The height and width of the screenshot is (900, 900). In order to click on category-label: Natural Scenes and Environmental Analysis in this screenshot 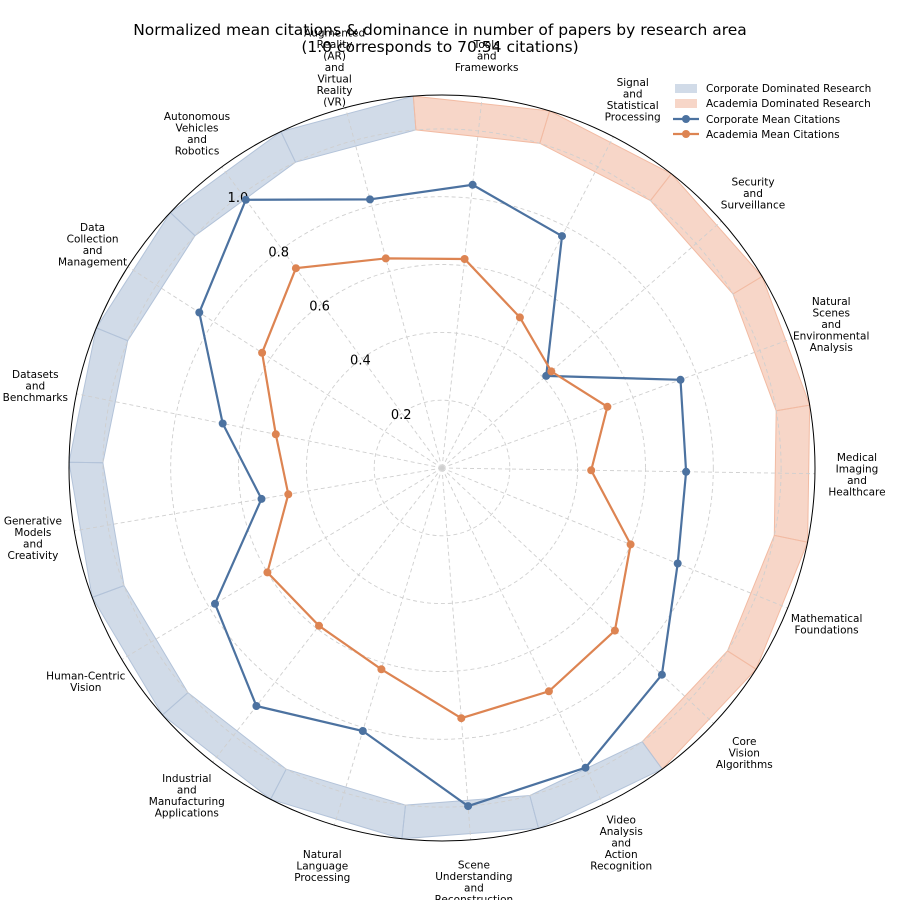, I will do `click(831, 325)`.